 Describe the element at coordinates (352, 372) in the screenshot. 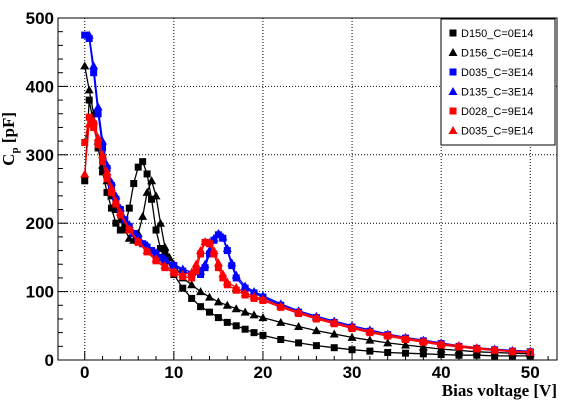

I see `x-tick-label: 30` at that location.